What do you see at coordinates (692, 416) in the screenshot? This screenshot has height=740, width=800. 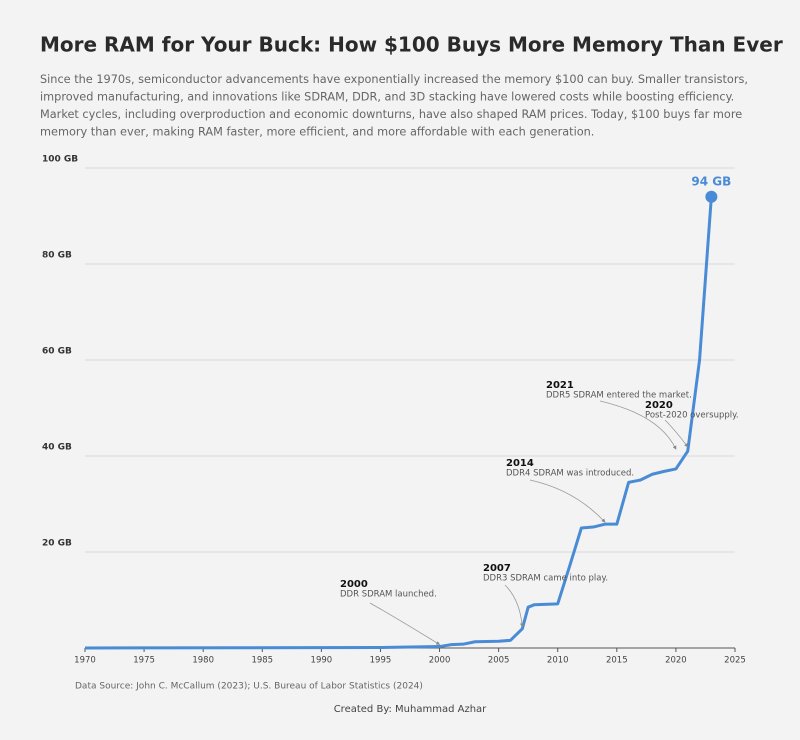 I see `annotation-text: Post-2020 oversupply.` at bounding box center [692, 416].